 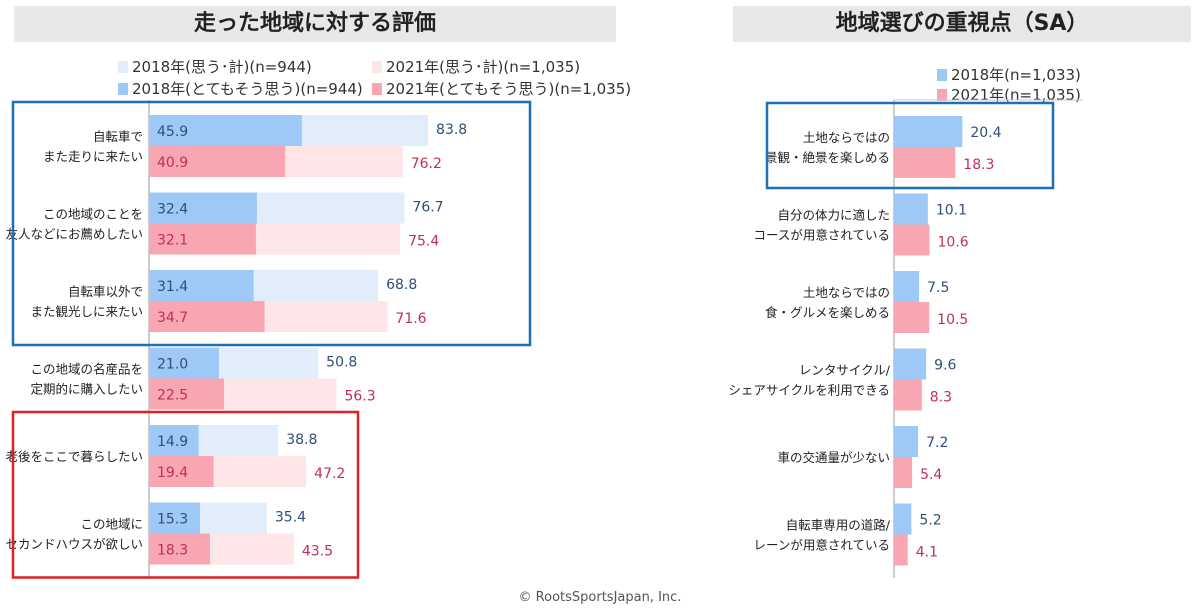 I want to click on category-label: この地域に, so click(x=111, y=524).